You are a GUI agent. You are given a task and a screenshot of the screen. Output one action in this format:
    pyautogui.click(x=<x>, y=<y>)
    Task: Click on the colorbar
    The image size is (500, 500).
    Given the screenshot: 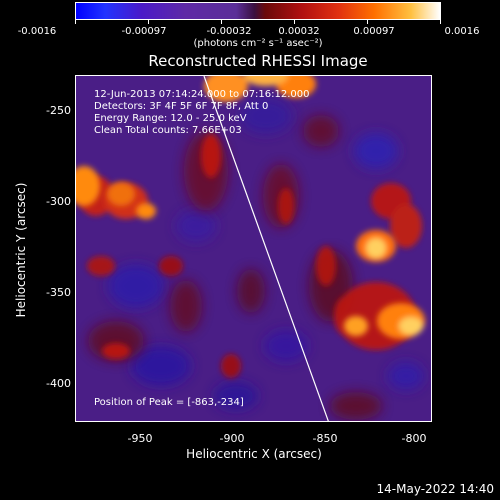 What is the action you would take?
    pyautogui.click(x=258, y=11)
    